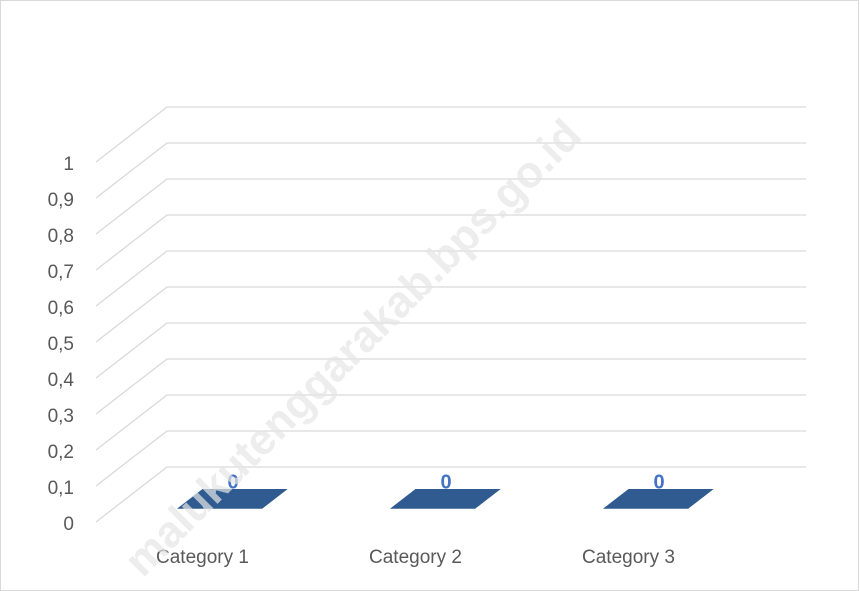 This screenshot has width=860, height=591. What do you see at coordinates (61, 416) in the screenshot?
I see `y-tick-label: 0,3` at bounding box center [61, 416].